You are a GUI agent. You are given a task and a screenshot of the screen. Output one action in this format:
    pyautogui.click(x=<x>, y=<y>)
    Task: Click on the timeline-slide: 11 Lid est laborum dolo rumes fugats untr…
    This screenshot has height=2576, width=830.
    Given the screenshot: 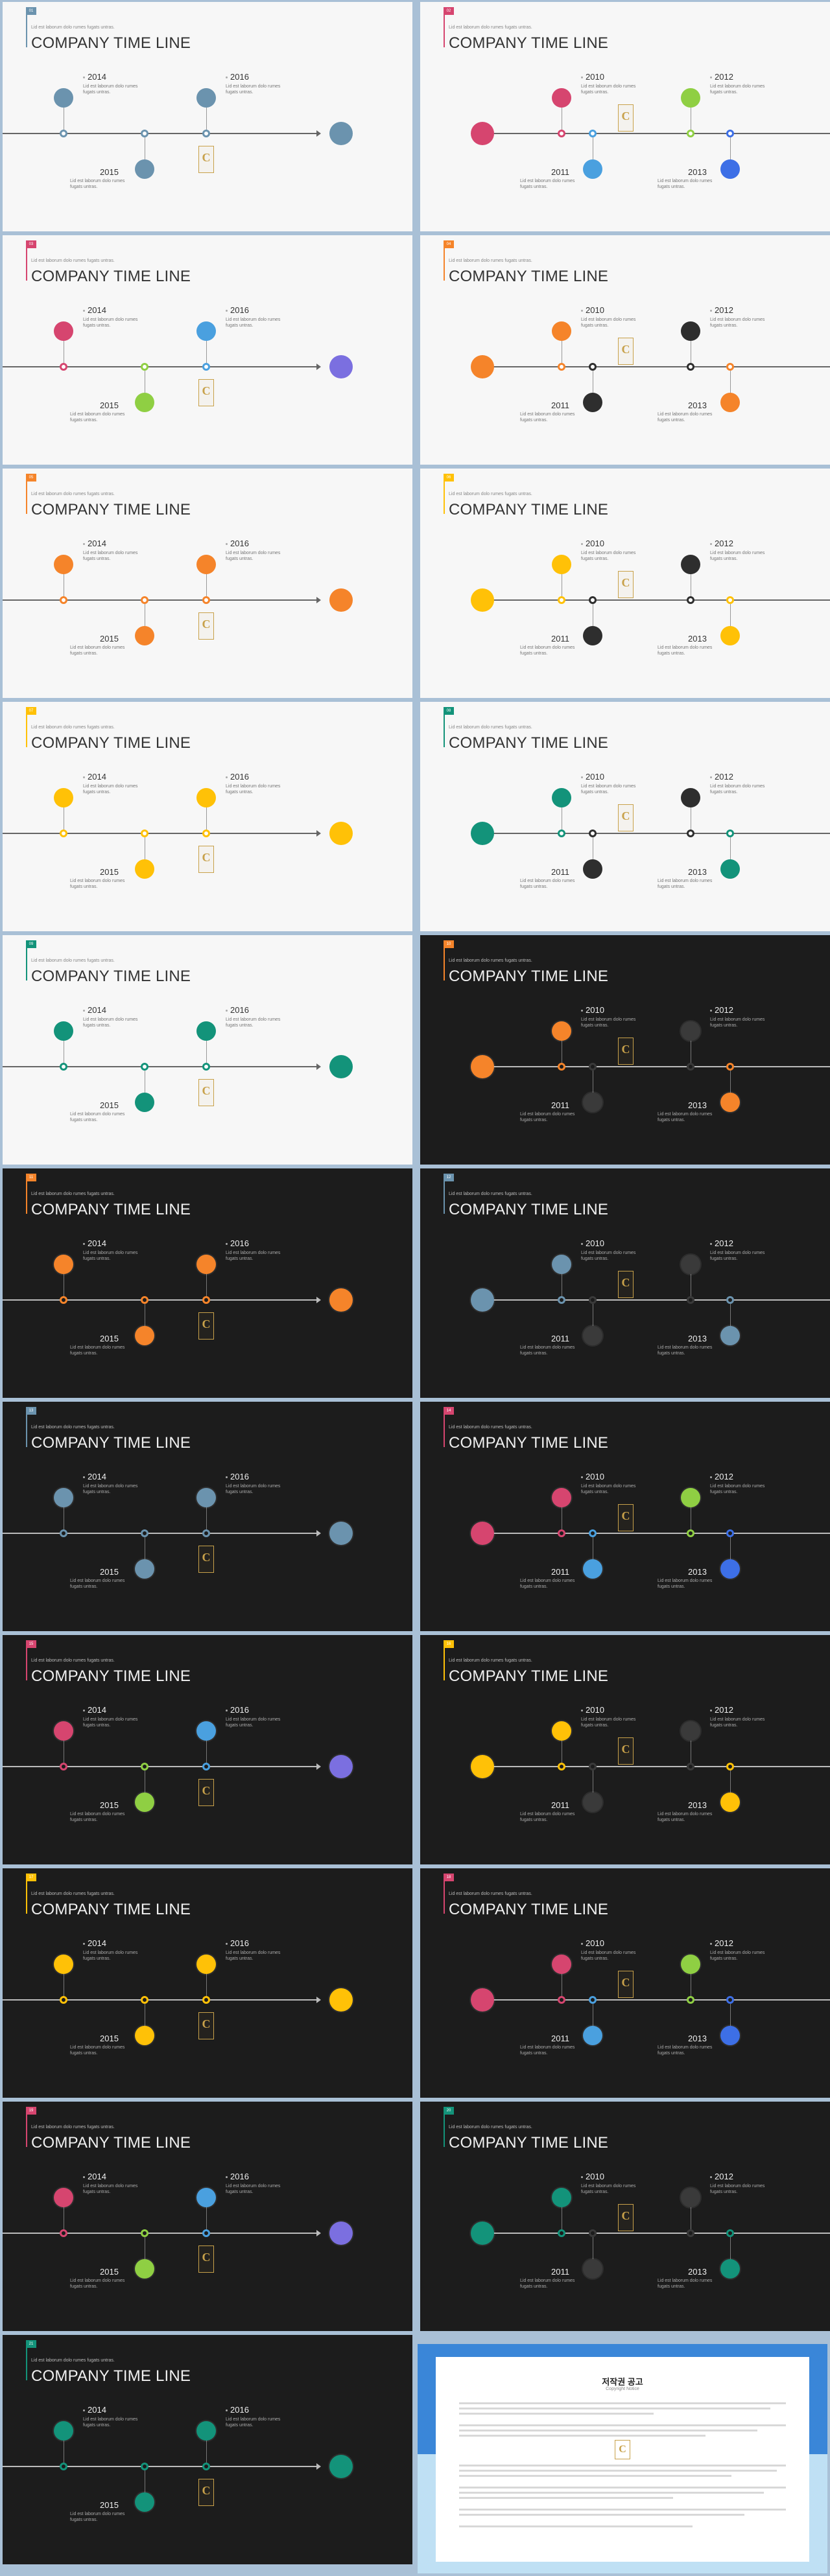 What is the action you would take?
    pyautogui.click(x=207, y=1283)
    